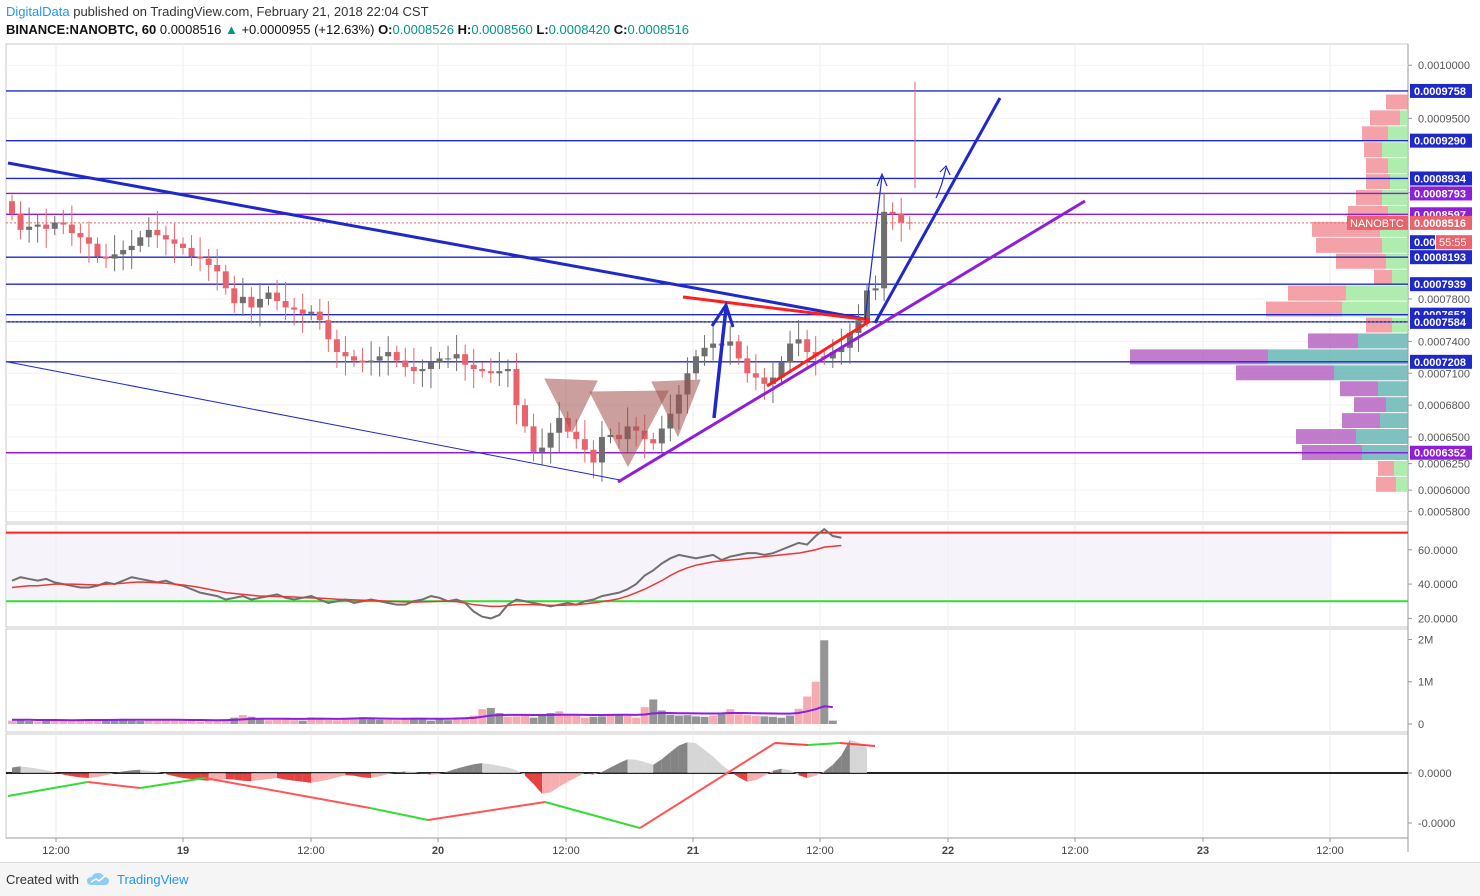 Image resolution: width=1480 pixels, height=896 pixels. Describe the element at coordinates (629, 429) in the screenshot. I see `pattern-head` at that location.